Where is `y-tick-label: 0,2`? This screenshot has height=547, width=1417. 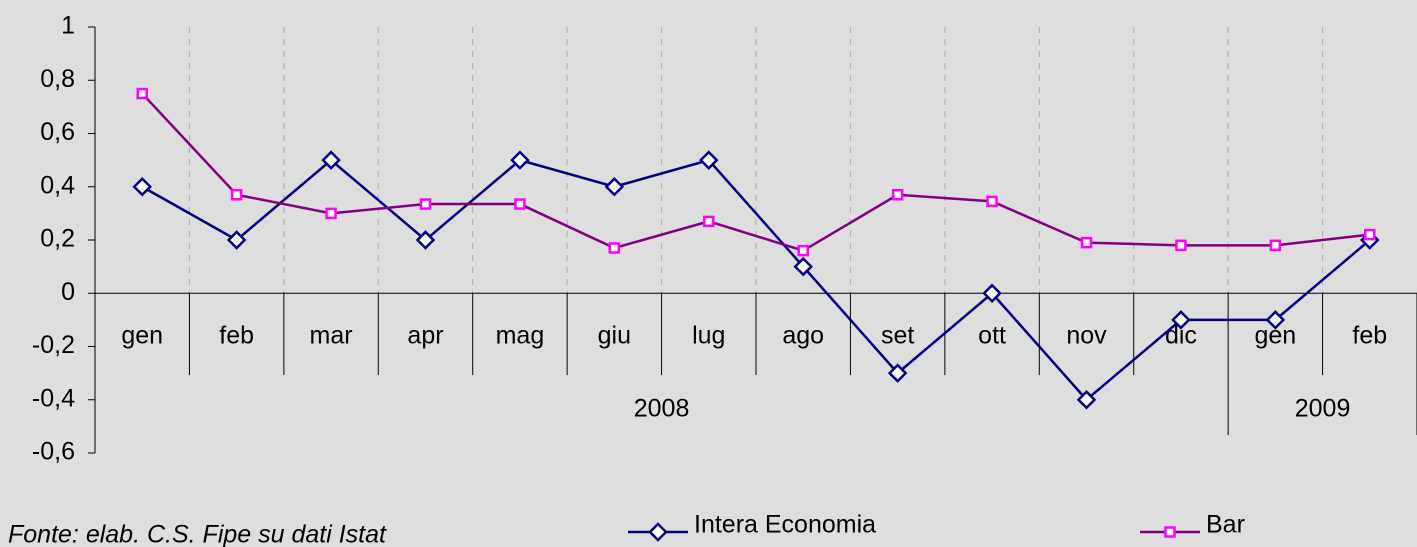 y-tick-label: 0,2 is located at coordinates (57, 239).